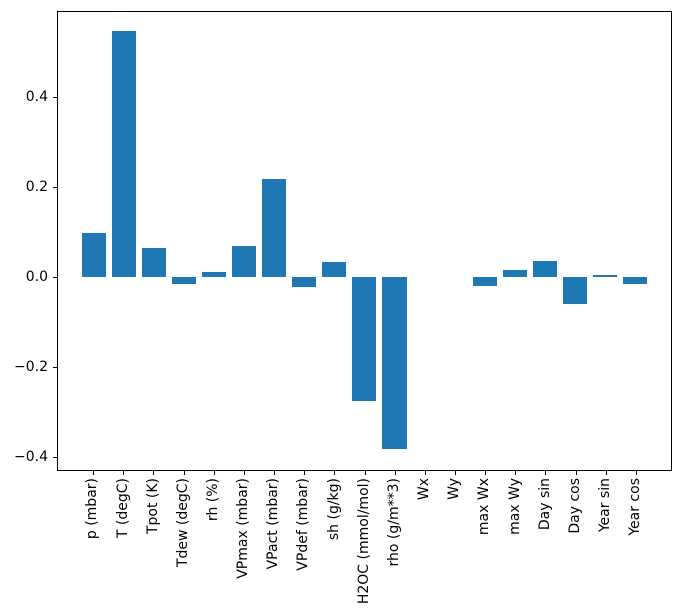 This screenshot has width=683, height=616. I want to click on x-tick-label: Tdew (degC), so click(182, 523).